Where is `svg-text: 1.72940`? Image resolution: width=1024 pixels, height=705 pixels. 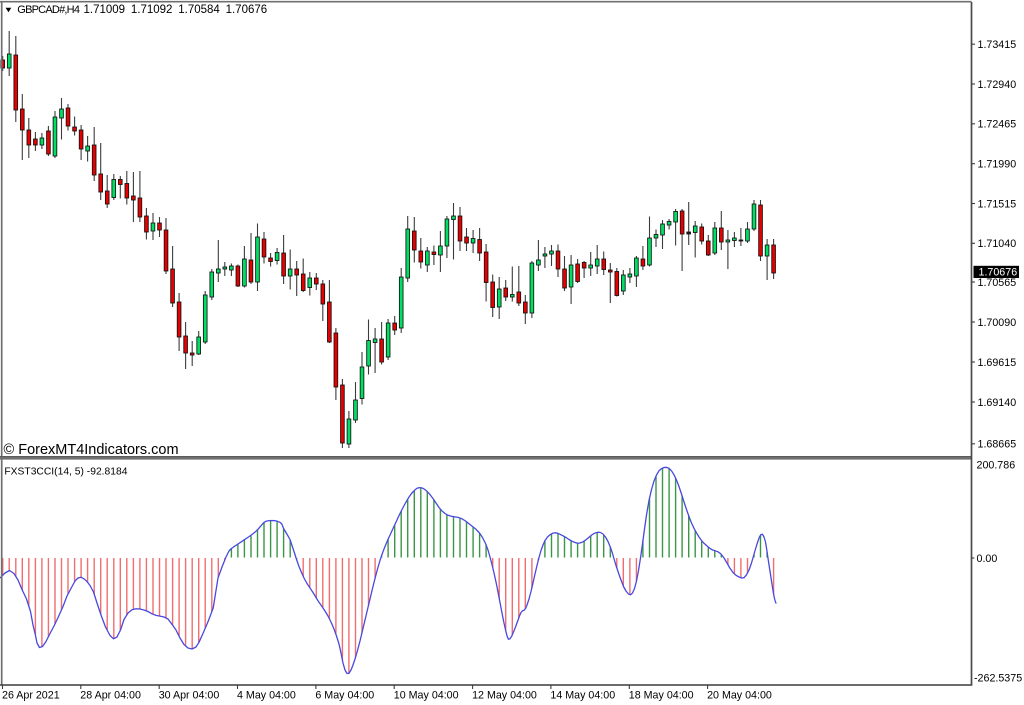
svg-text: 1.72940 is located at coordinates (997, 85).